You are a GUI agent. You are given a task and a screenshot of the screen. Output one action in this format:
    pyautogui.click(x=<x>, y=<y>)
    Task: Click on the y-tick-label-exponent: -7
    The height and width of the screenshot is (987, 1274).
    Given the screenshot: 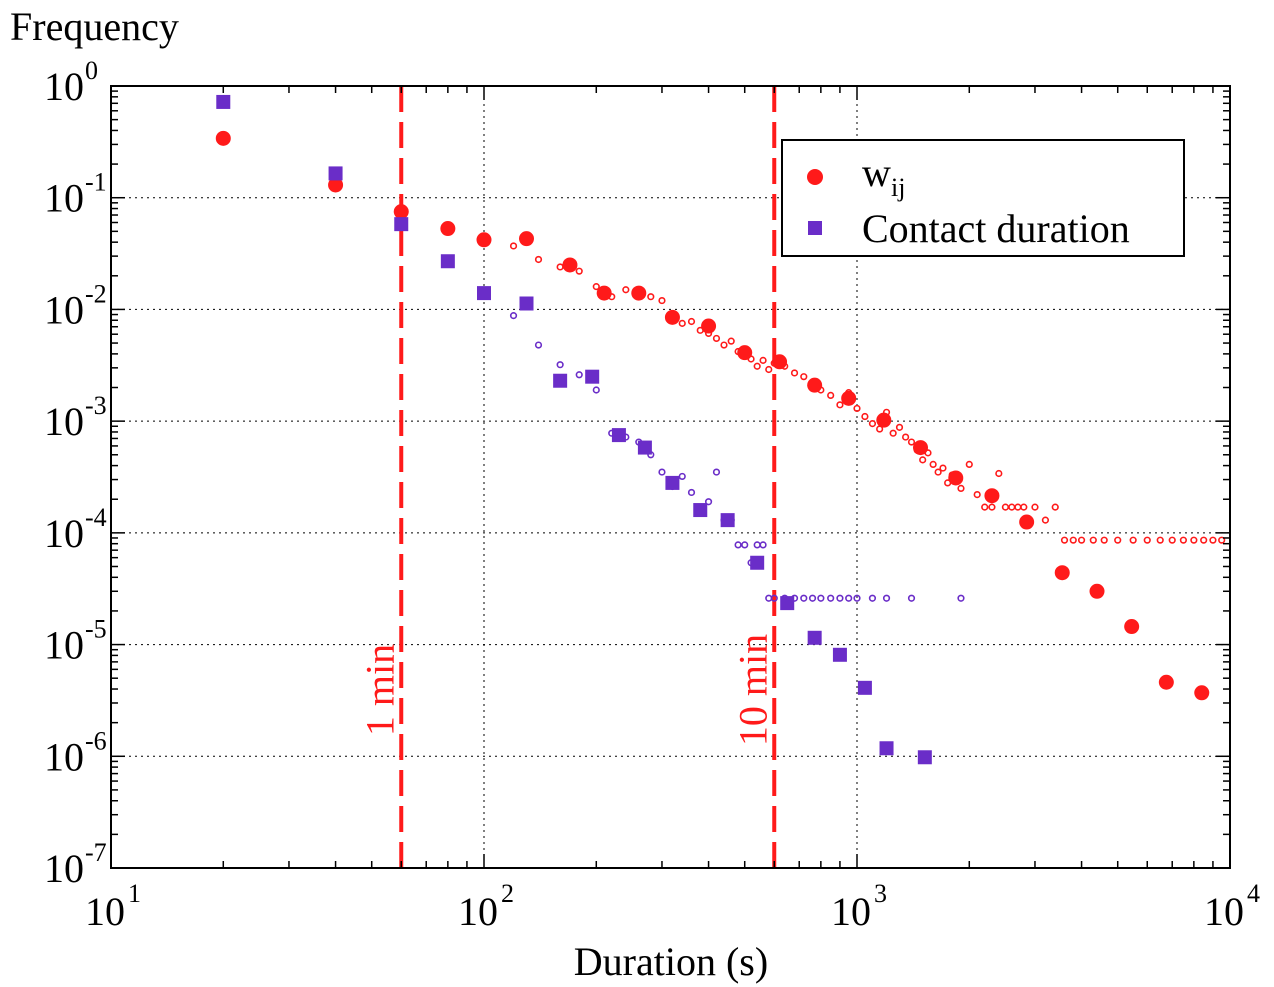 What is the action you would take?
    pyautogui.click(x=96, y=852)
    